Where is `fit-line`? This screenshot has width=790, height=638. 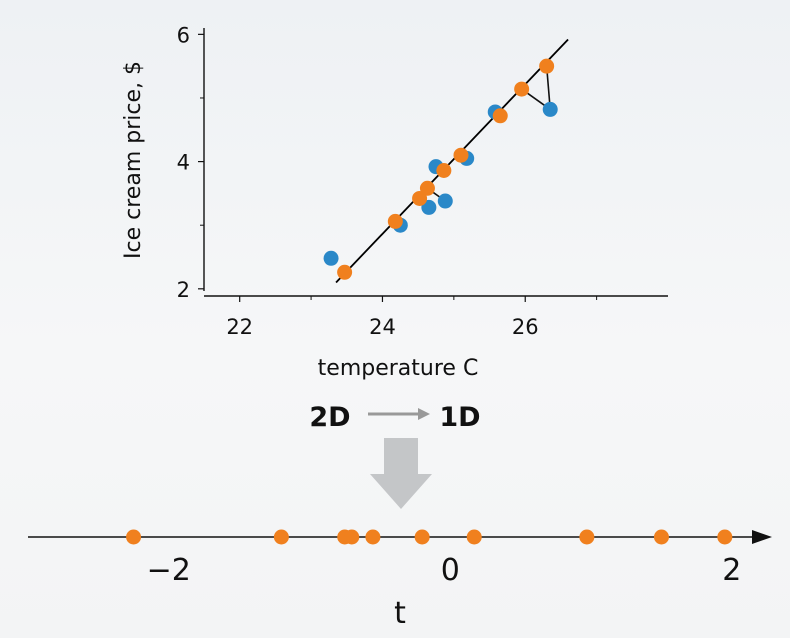
fit-line is located at coordinates (452, 161).